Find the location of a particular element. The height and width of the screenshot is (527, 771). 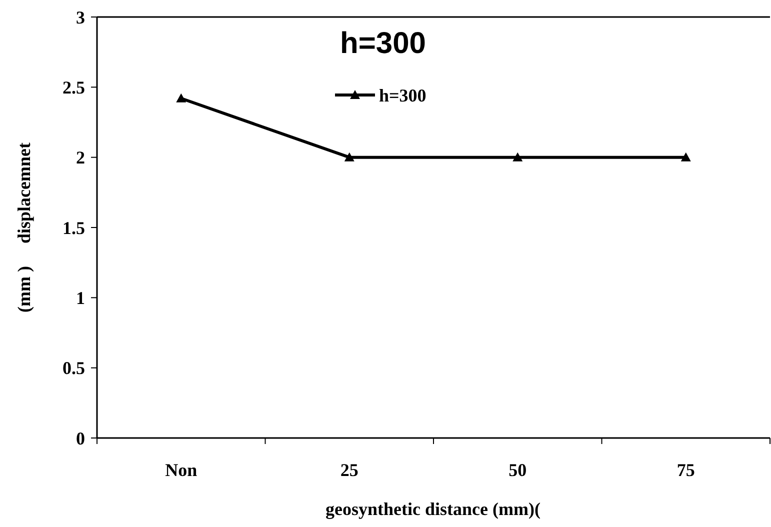

y-tick-label: 2 is located at coordinates (80, 158).